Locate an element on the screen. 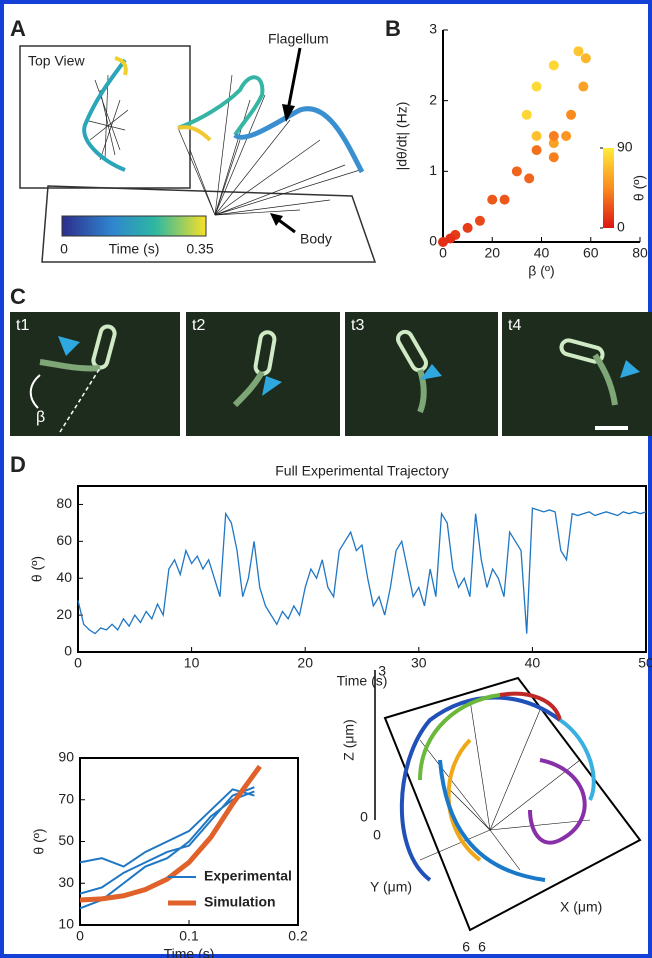 This screenshot has height=958, width=652. x-tick-label: 80 is located at coordinates (640, 253).